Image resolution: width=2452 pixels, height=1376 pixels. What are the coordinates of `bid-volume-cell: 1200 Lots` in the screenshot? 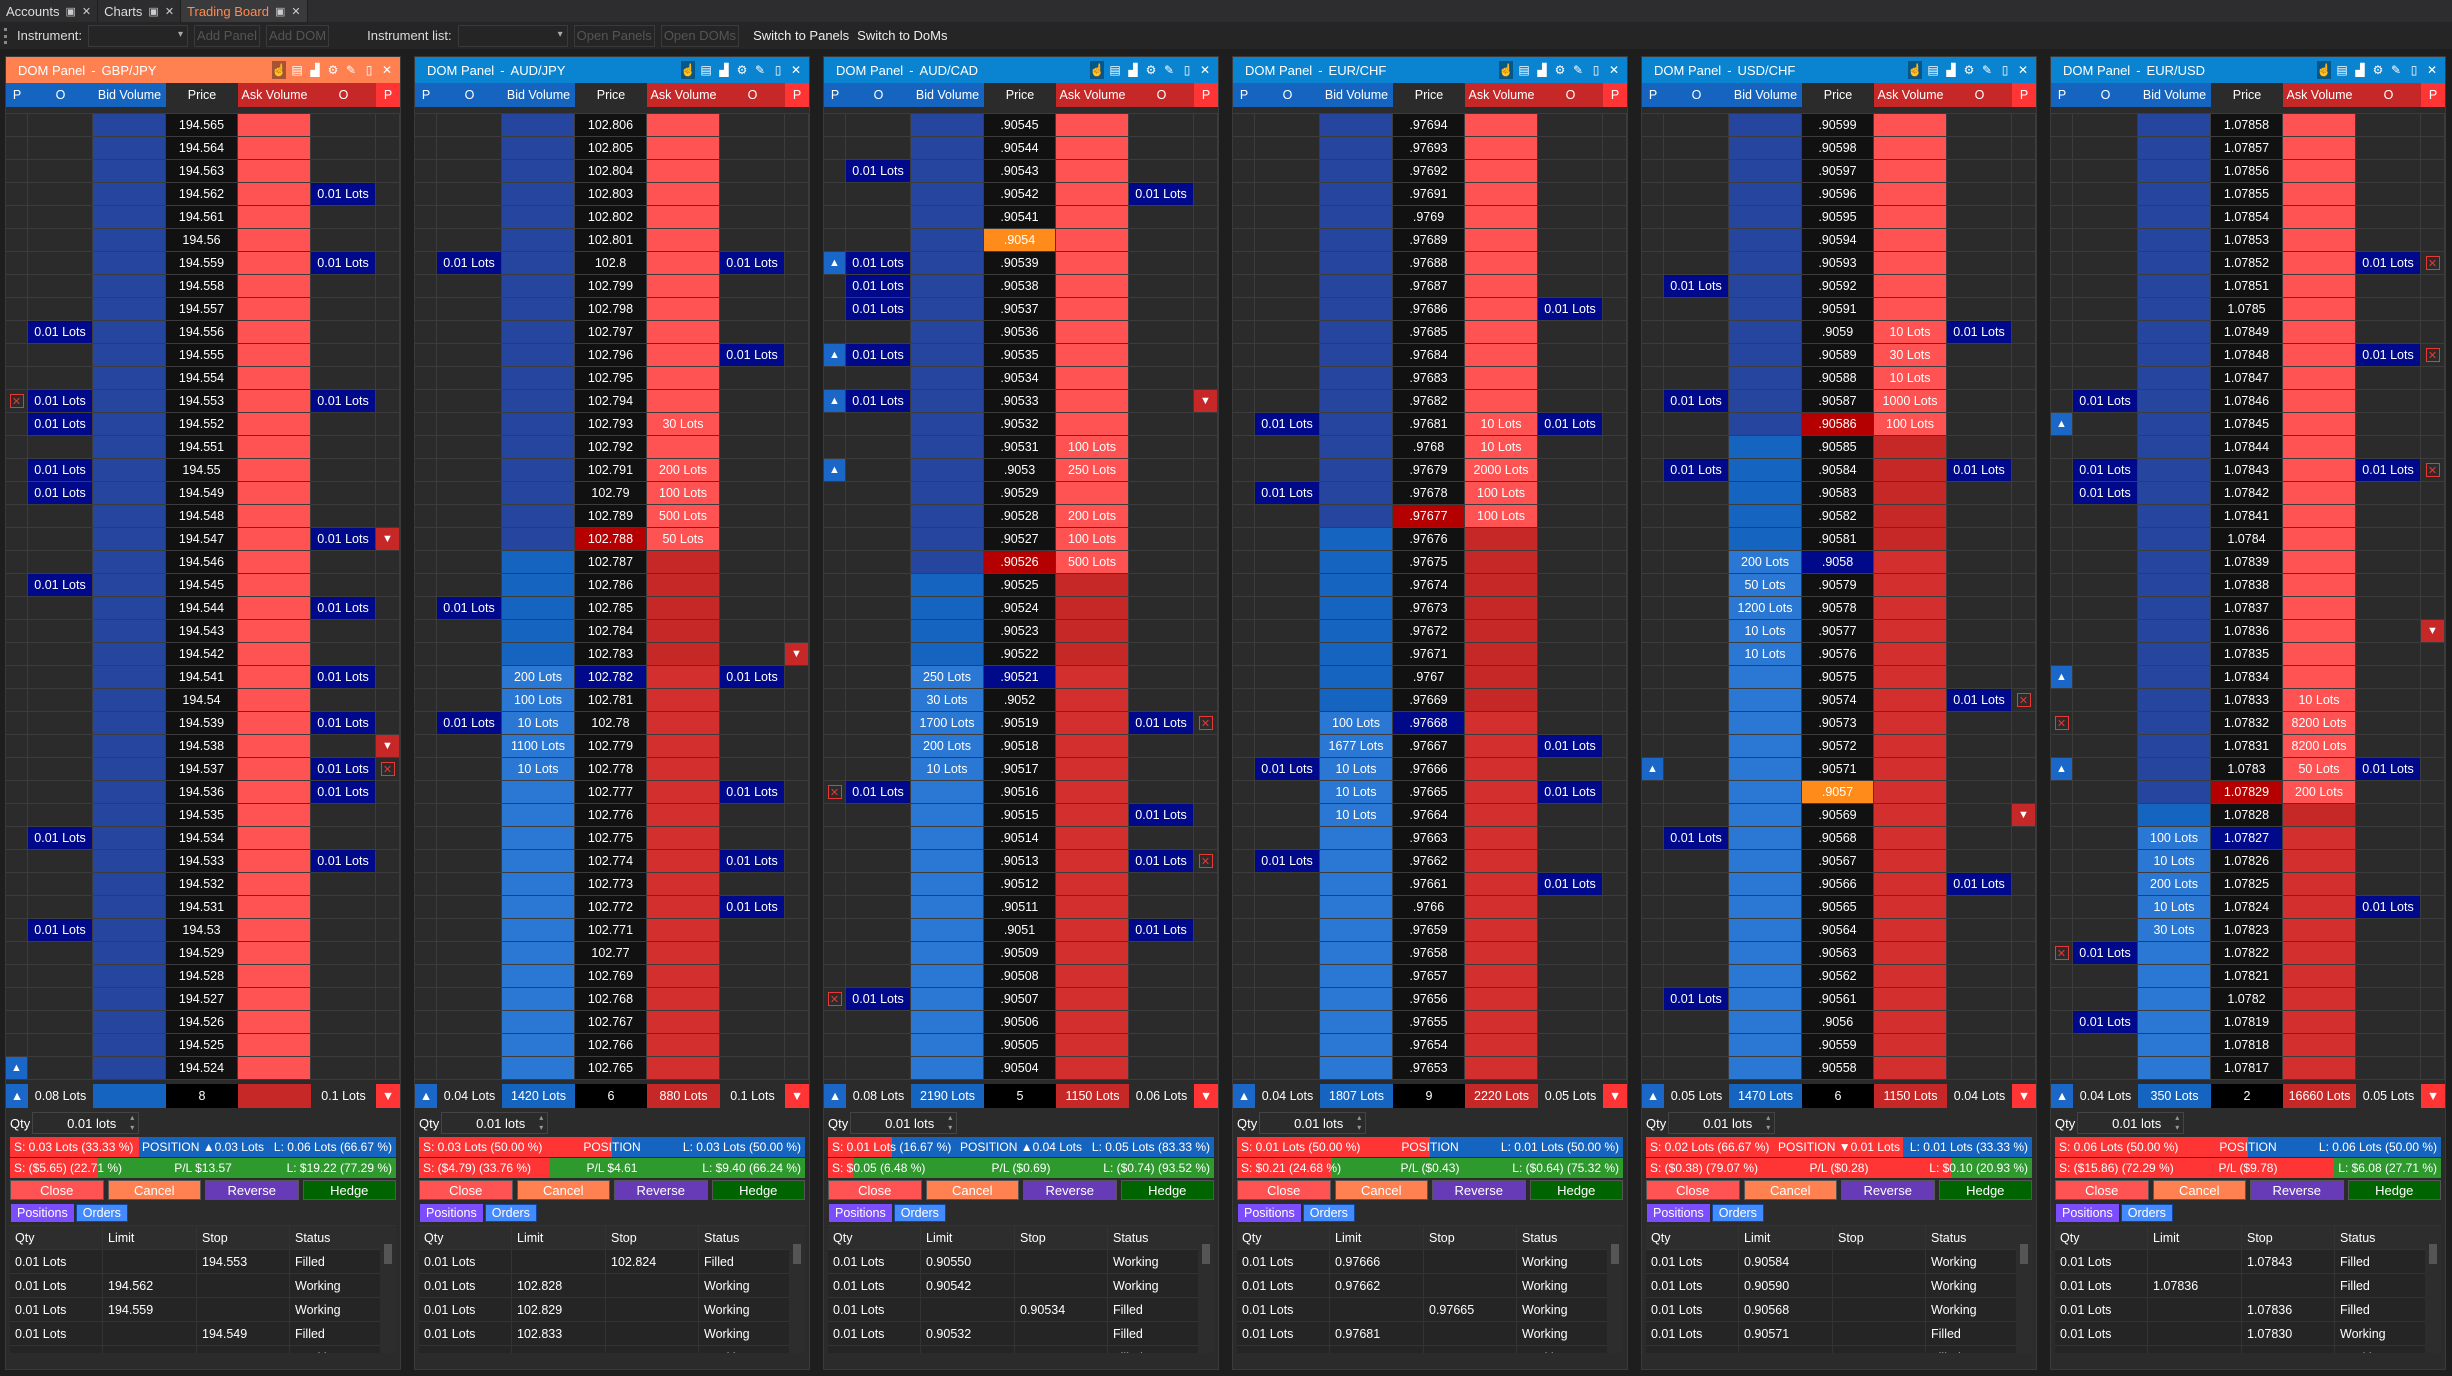 It's located at (1765, 608).